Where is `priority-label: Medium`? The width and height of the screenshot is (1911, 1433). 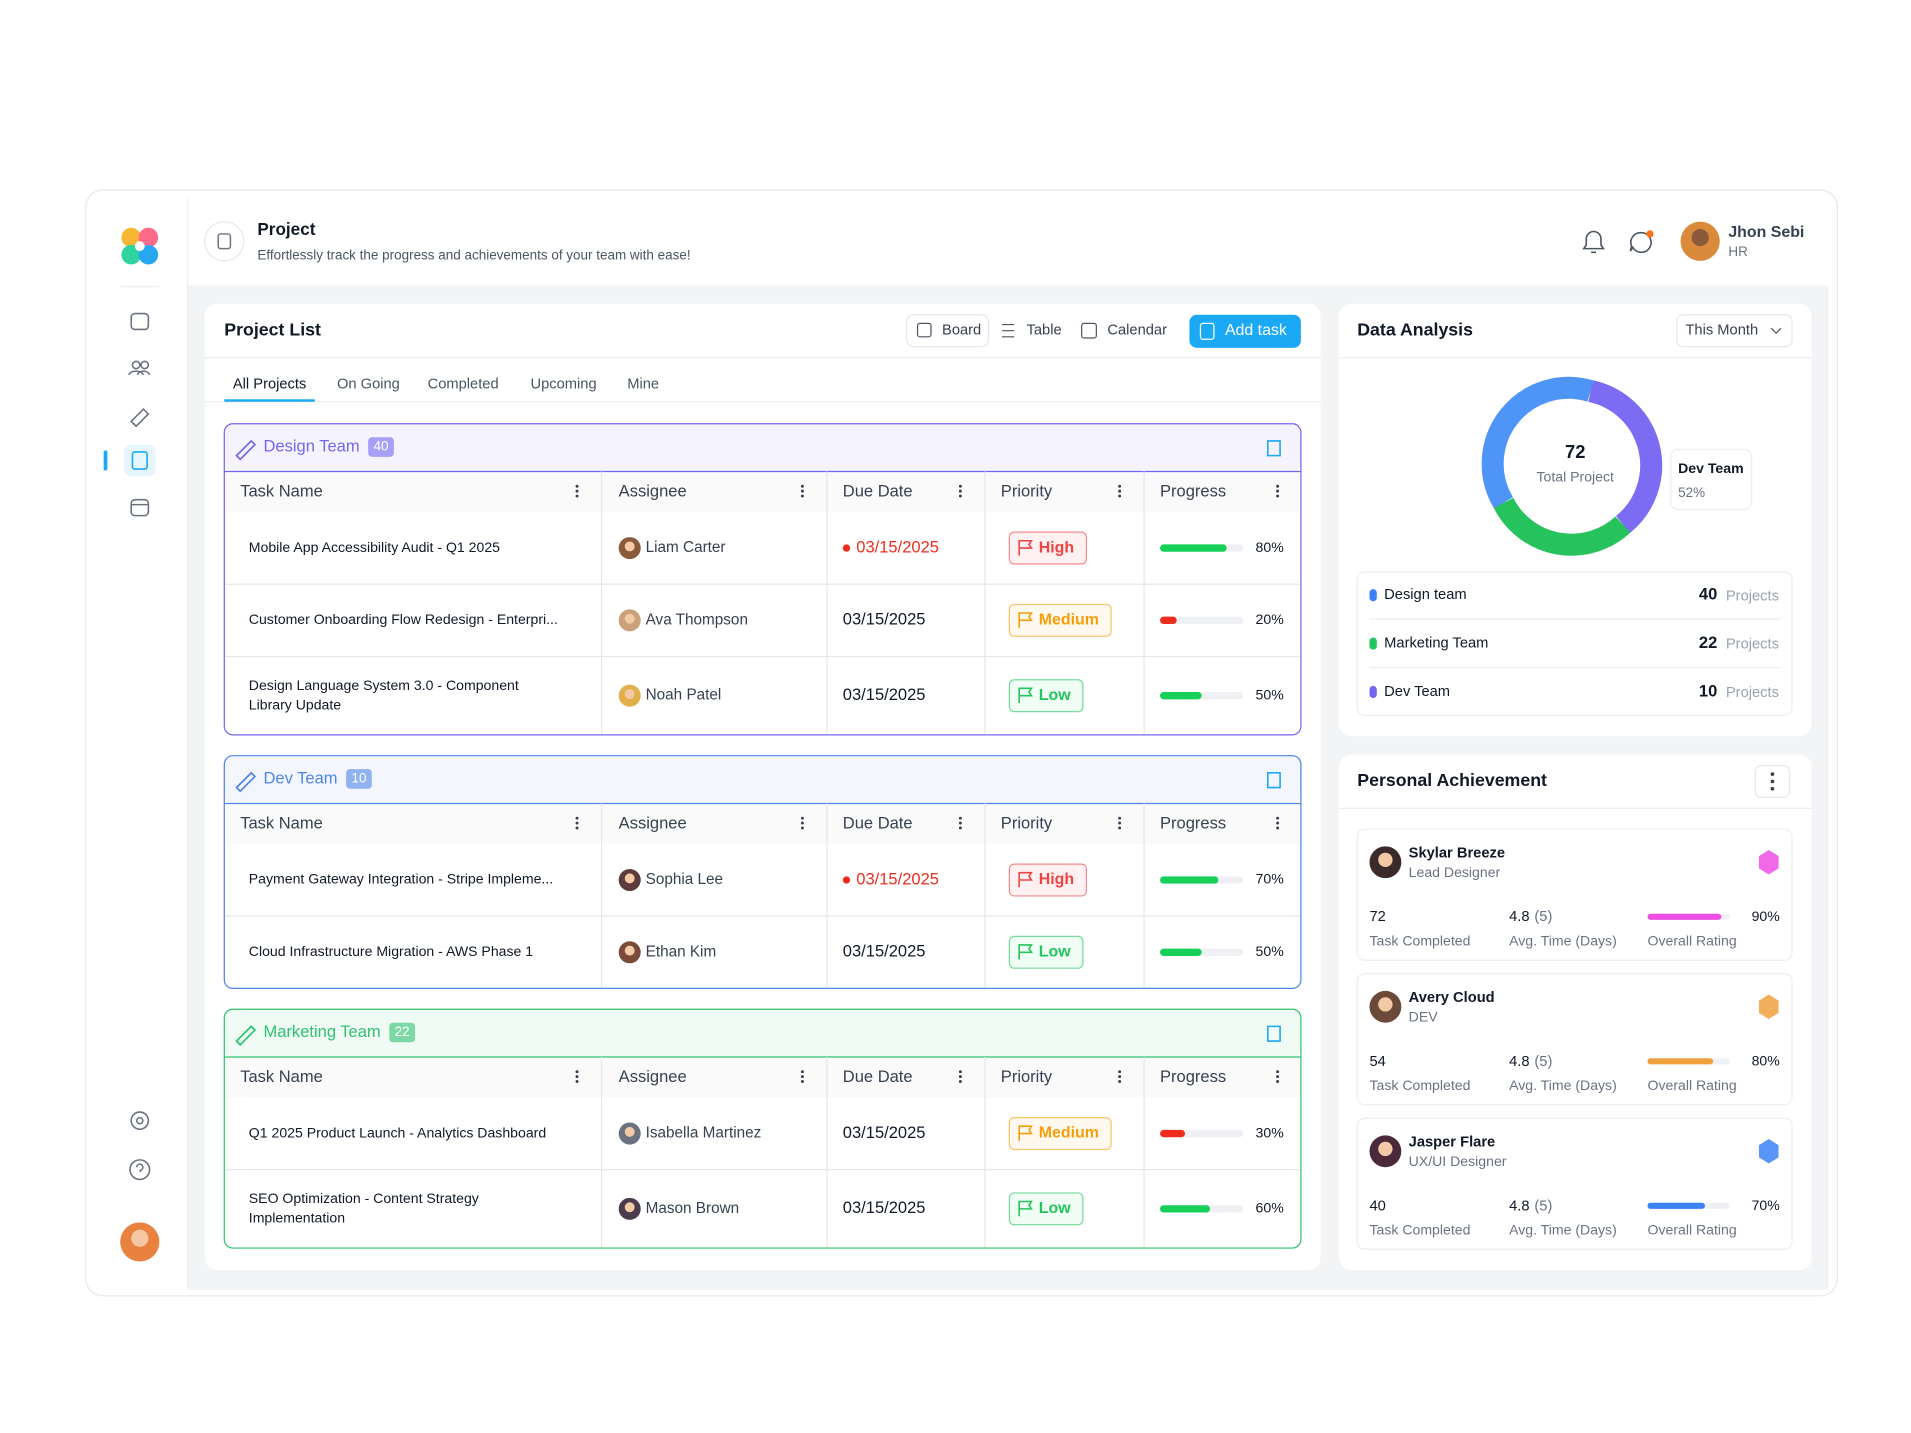 priority-label: Medium is located at coordinates (1069, 1133).